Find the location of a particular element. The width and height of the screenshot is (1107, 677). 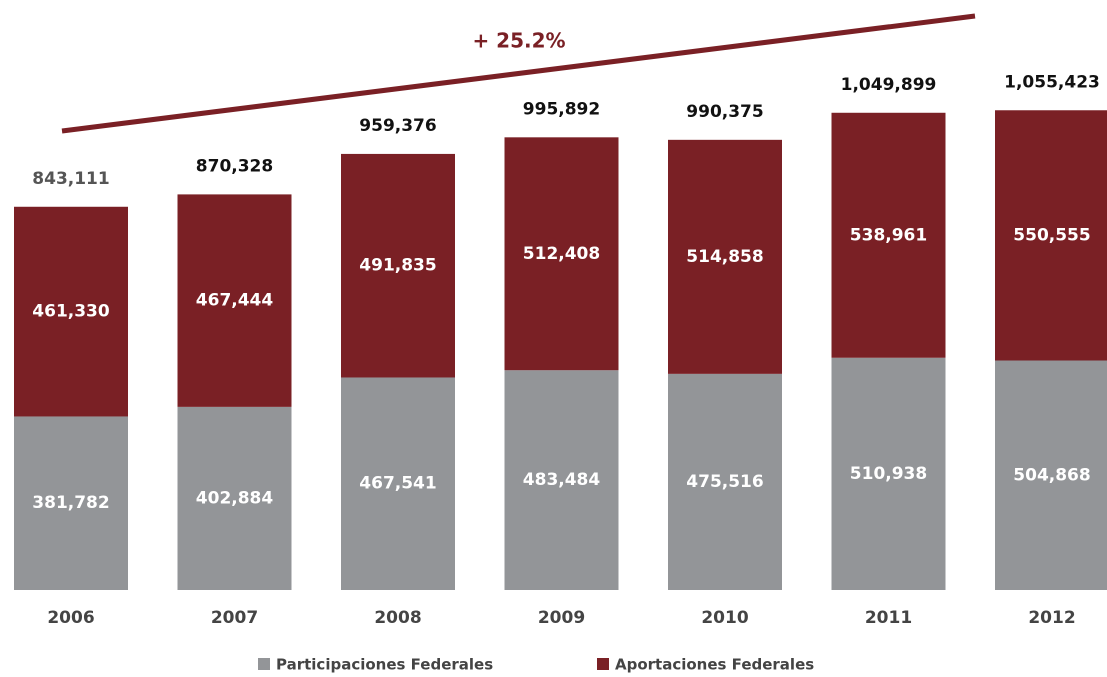

x-tick-label: 2006 is located at coordinates (70, 618).